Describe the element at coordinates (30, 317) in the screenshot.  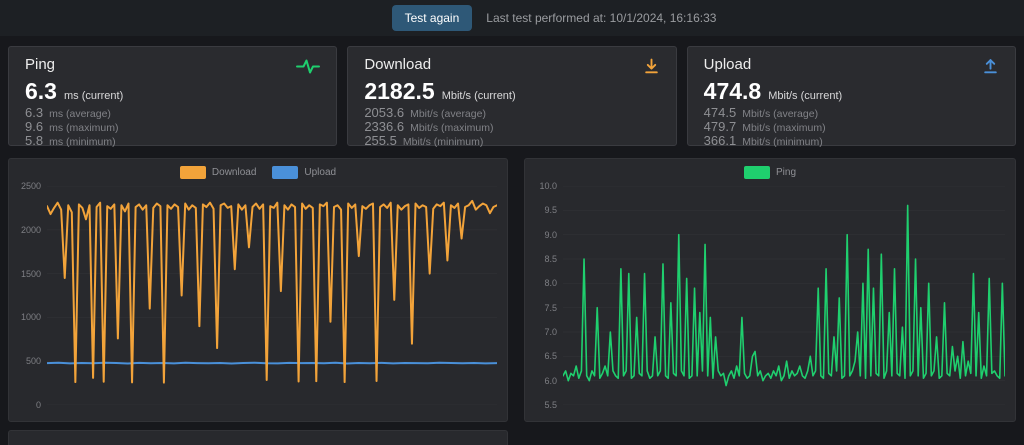
I see `y-axis-tick-label: 1000` at that location.